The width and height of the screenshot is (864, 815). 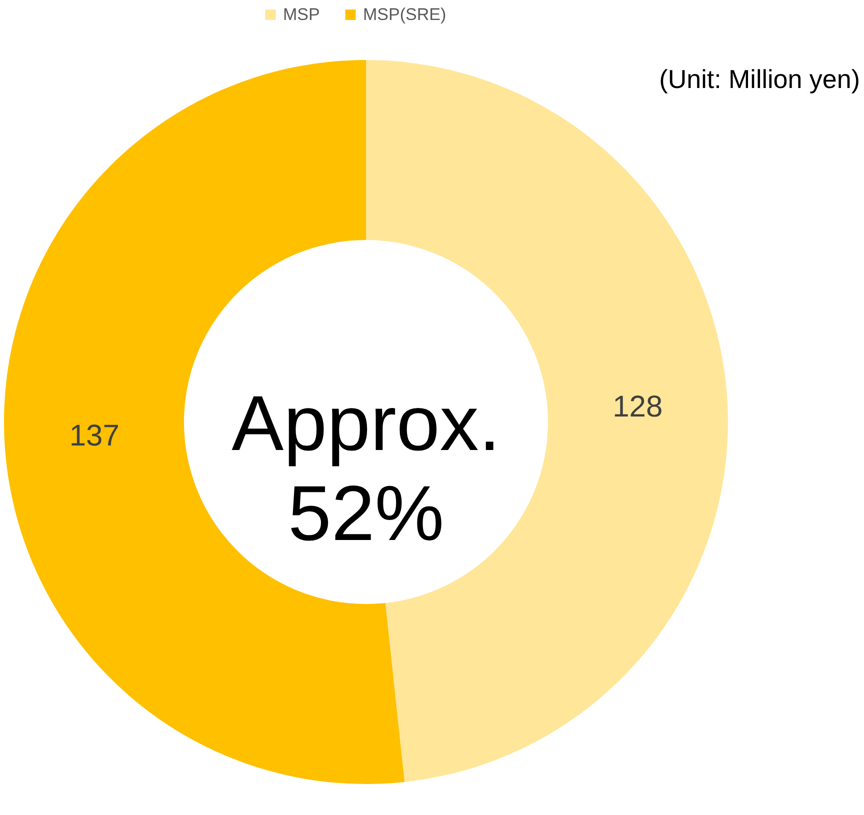 What do you see at coordinates (94, 436) in the screenshot?
I see `data-label: 137` at bounding box center [94, 436].